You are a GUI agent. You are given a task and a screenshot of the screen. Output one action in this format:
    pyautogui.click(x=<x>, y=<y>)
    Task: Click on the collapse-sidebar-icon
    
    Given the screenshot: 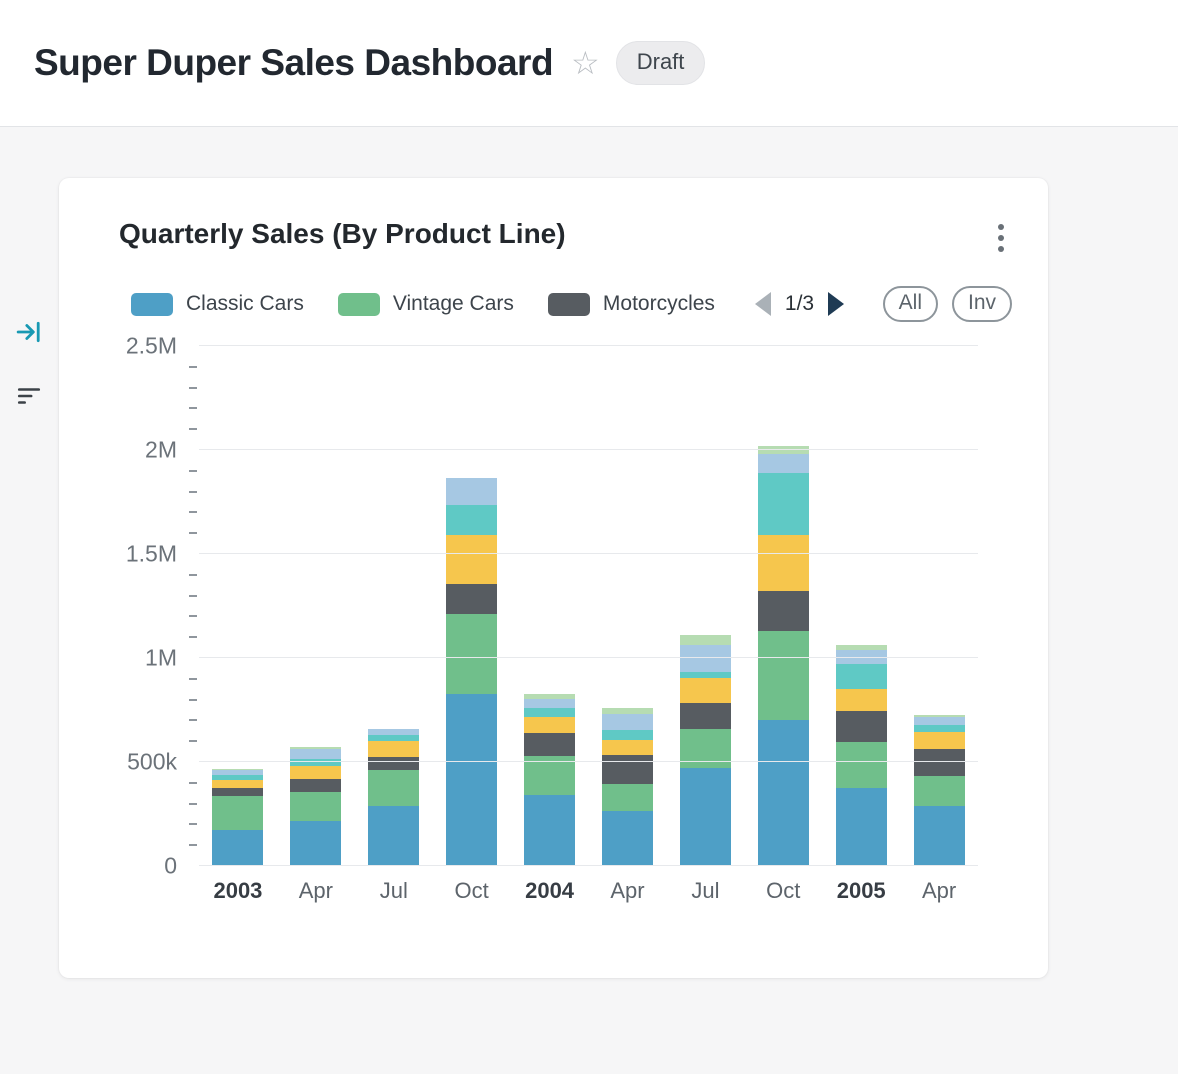 What is the action you would take?
    pyautogui.click(x=29, y=332)
    